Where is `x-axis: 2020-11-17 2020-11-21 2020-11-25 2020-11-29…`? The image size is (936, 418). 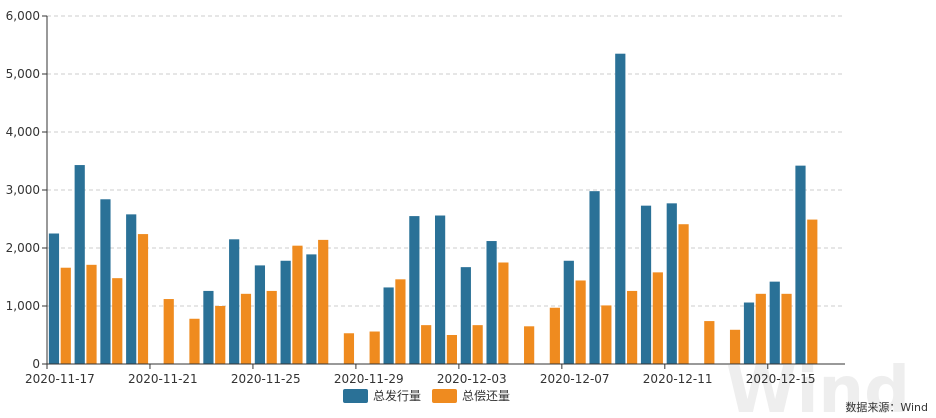
x-axis: 2020-11-17 2020-11-21 2020-11-25 2020-11-29… is located at coordinates (435, 374).